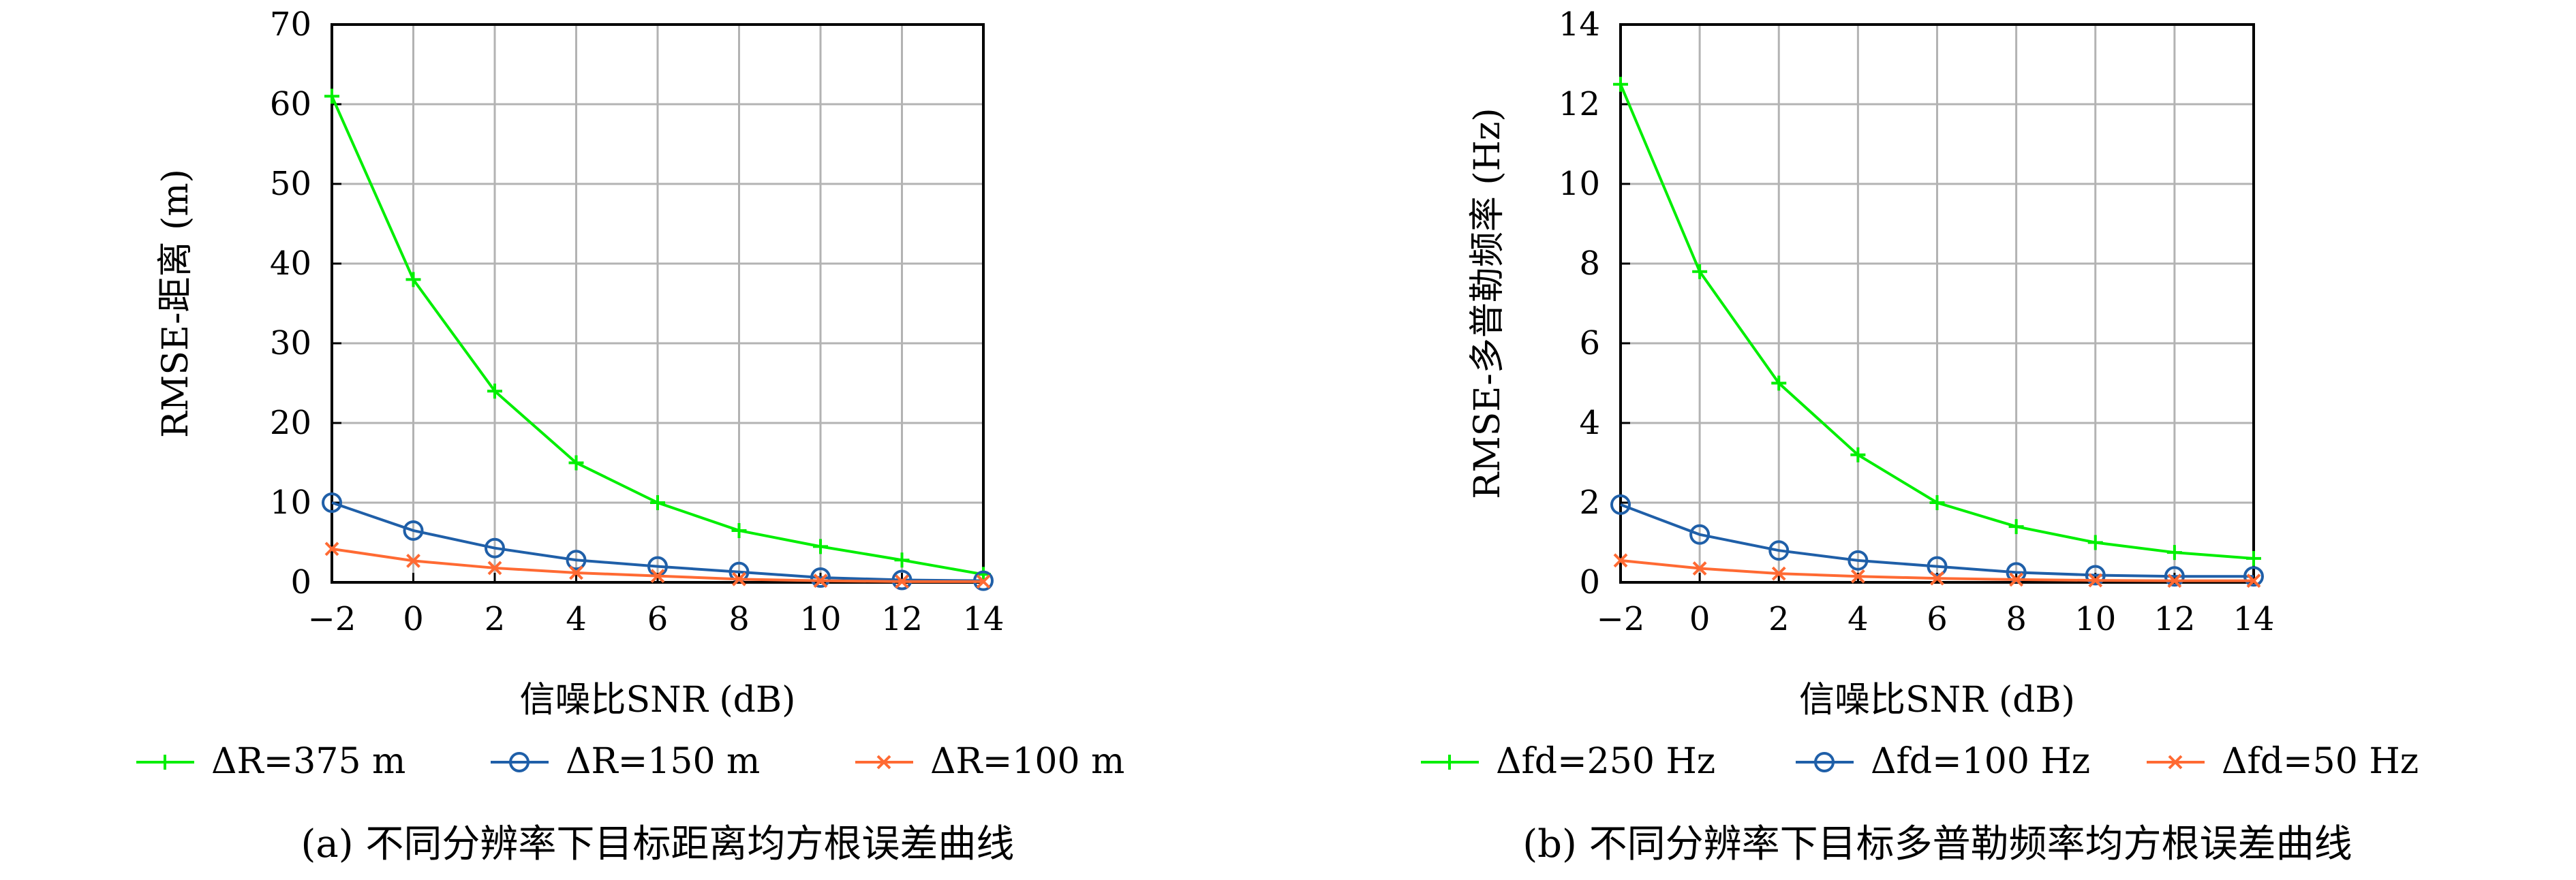  I want to click on legend: Δfd=250 Hz Δfd=100 Hz Δfd=50 Hz, so click(1920, 761).